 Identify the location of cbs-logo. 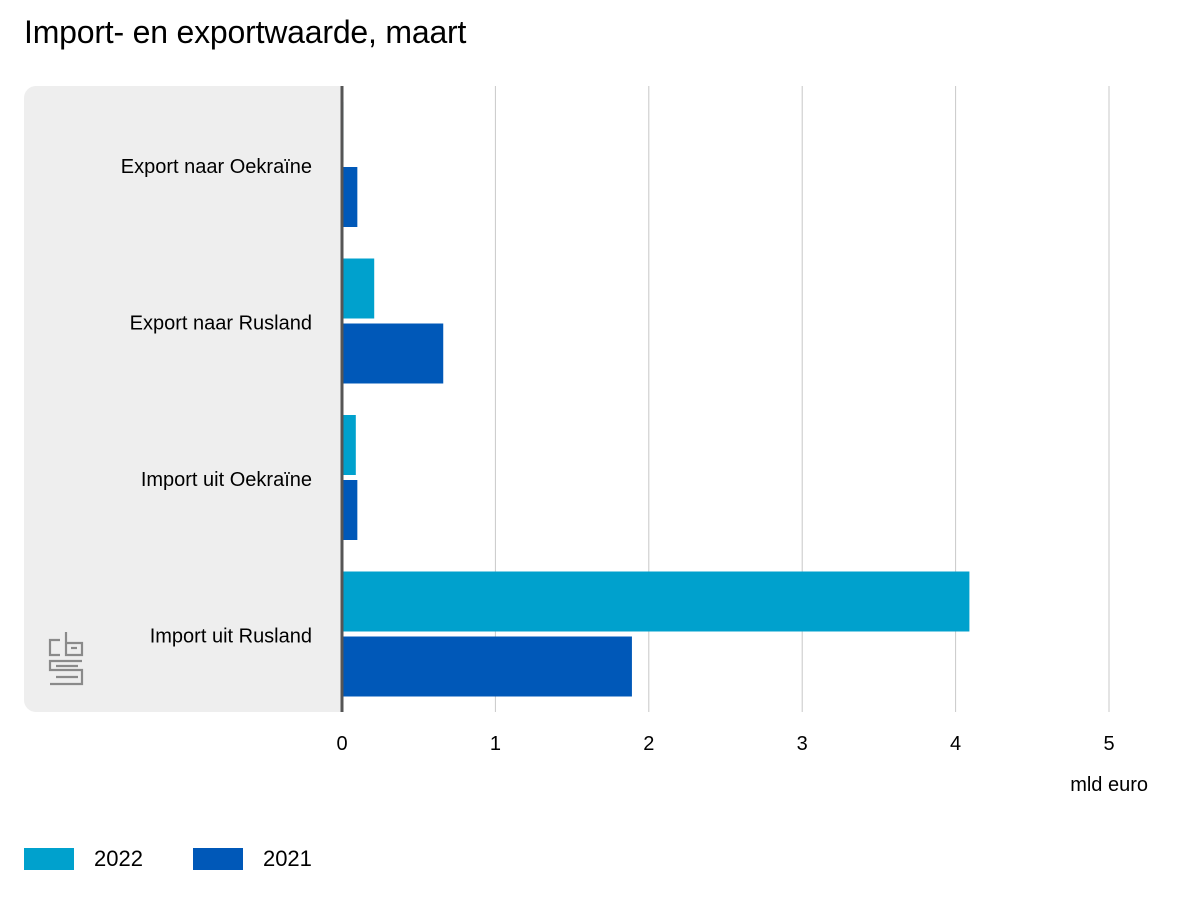
(66, 659).